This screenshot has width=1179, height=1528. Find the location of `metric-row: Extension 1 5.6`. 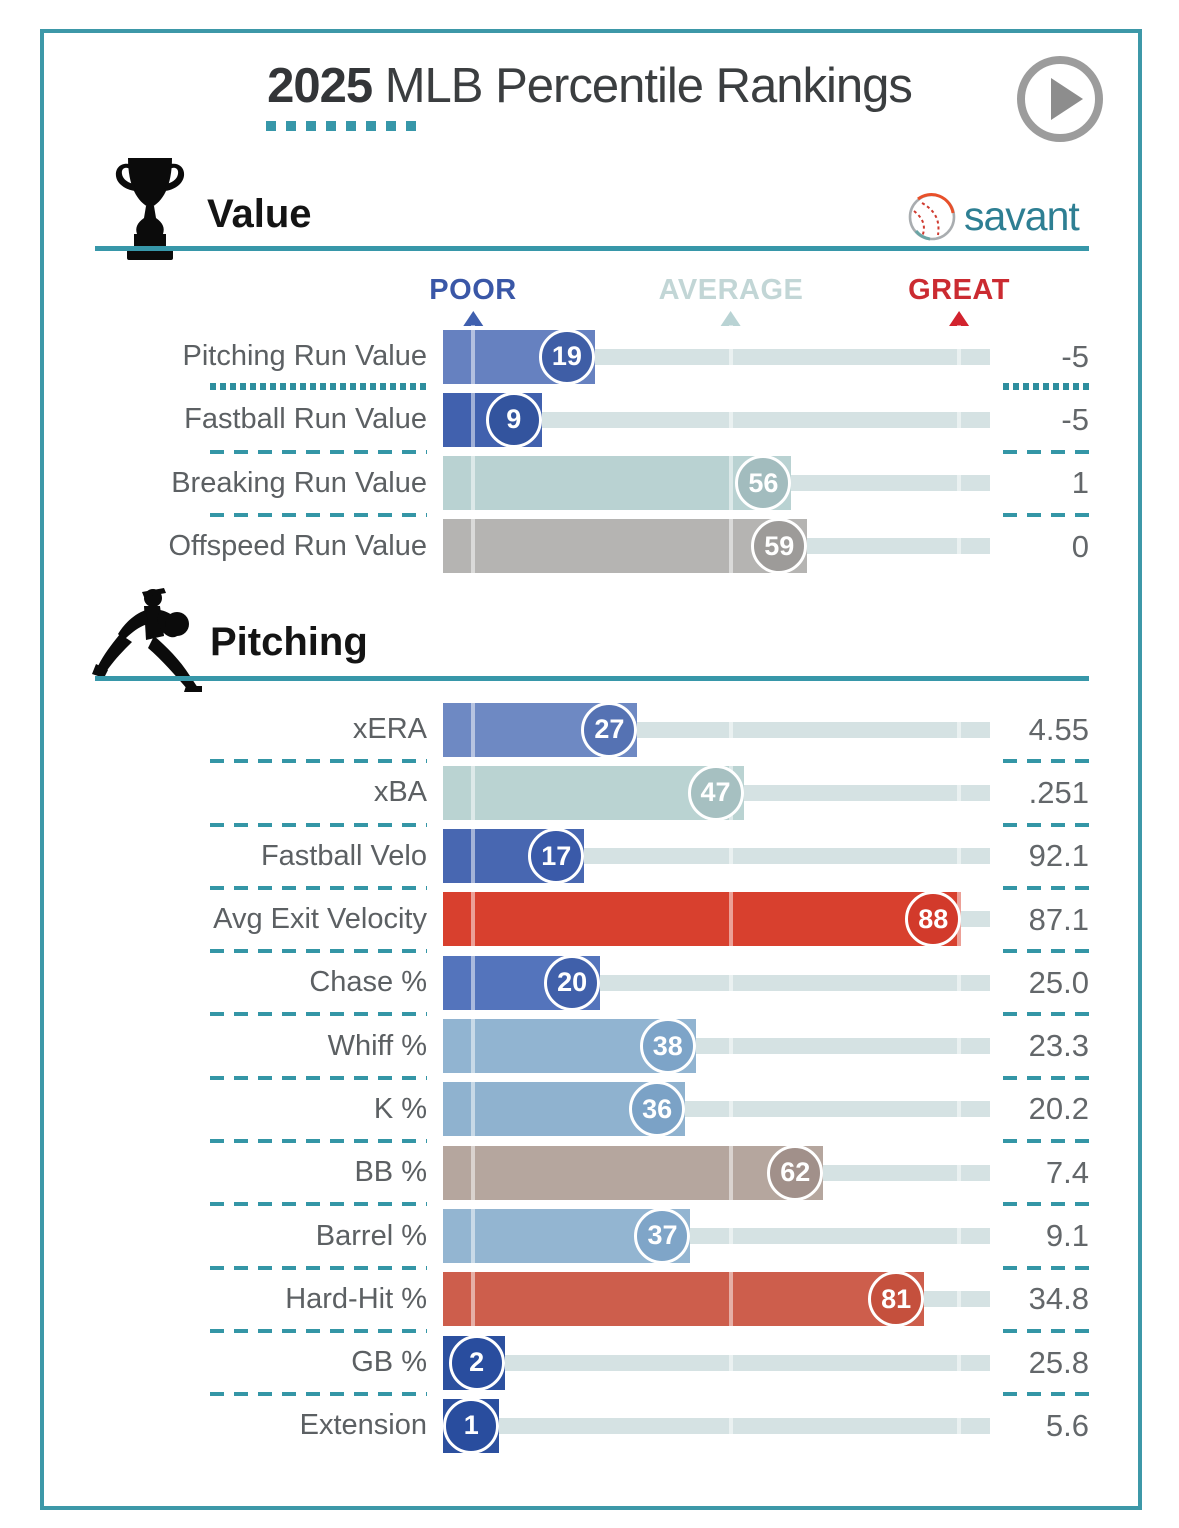

metric-row: Extension 1 5.6 is located at coordinates (589, 1426).